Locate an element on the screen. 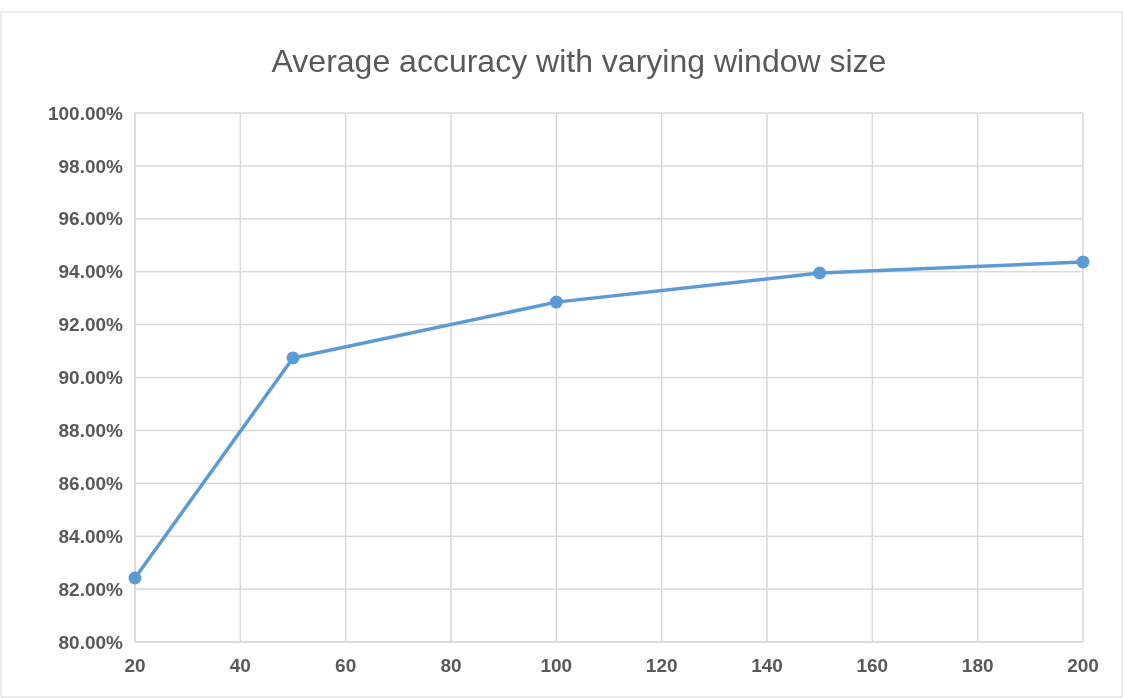 This screenshot has height=698, width=1123. x-tick-label: 180 is located at coordinates (977, 665).